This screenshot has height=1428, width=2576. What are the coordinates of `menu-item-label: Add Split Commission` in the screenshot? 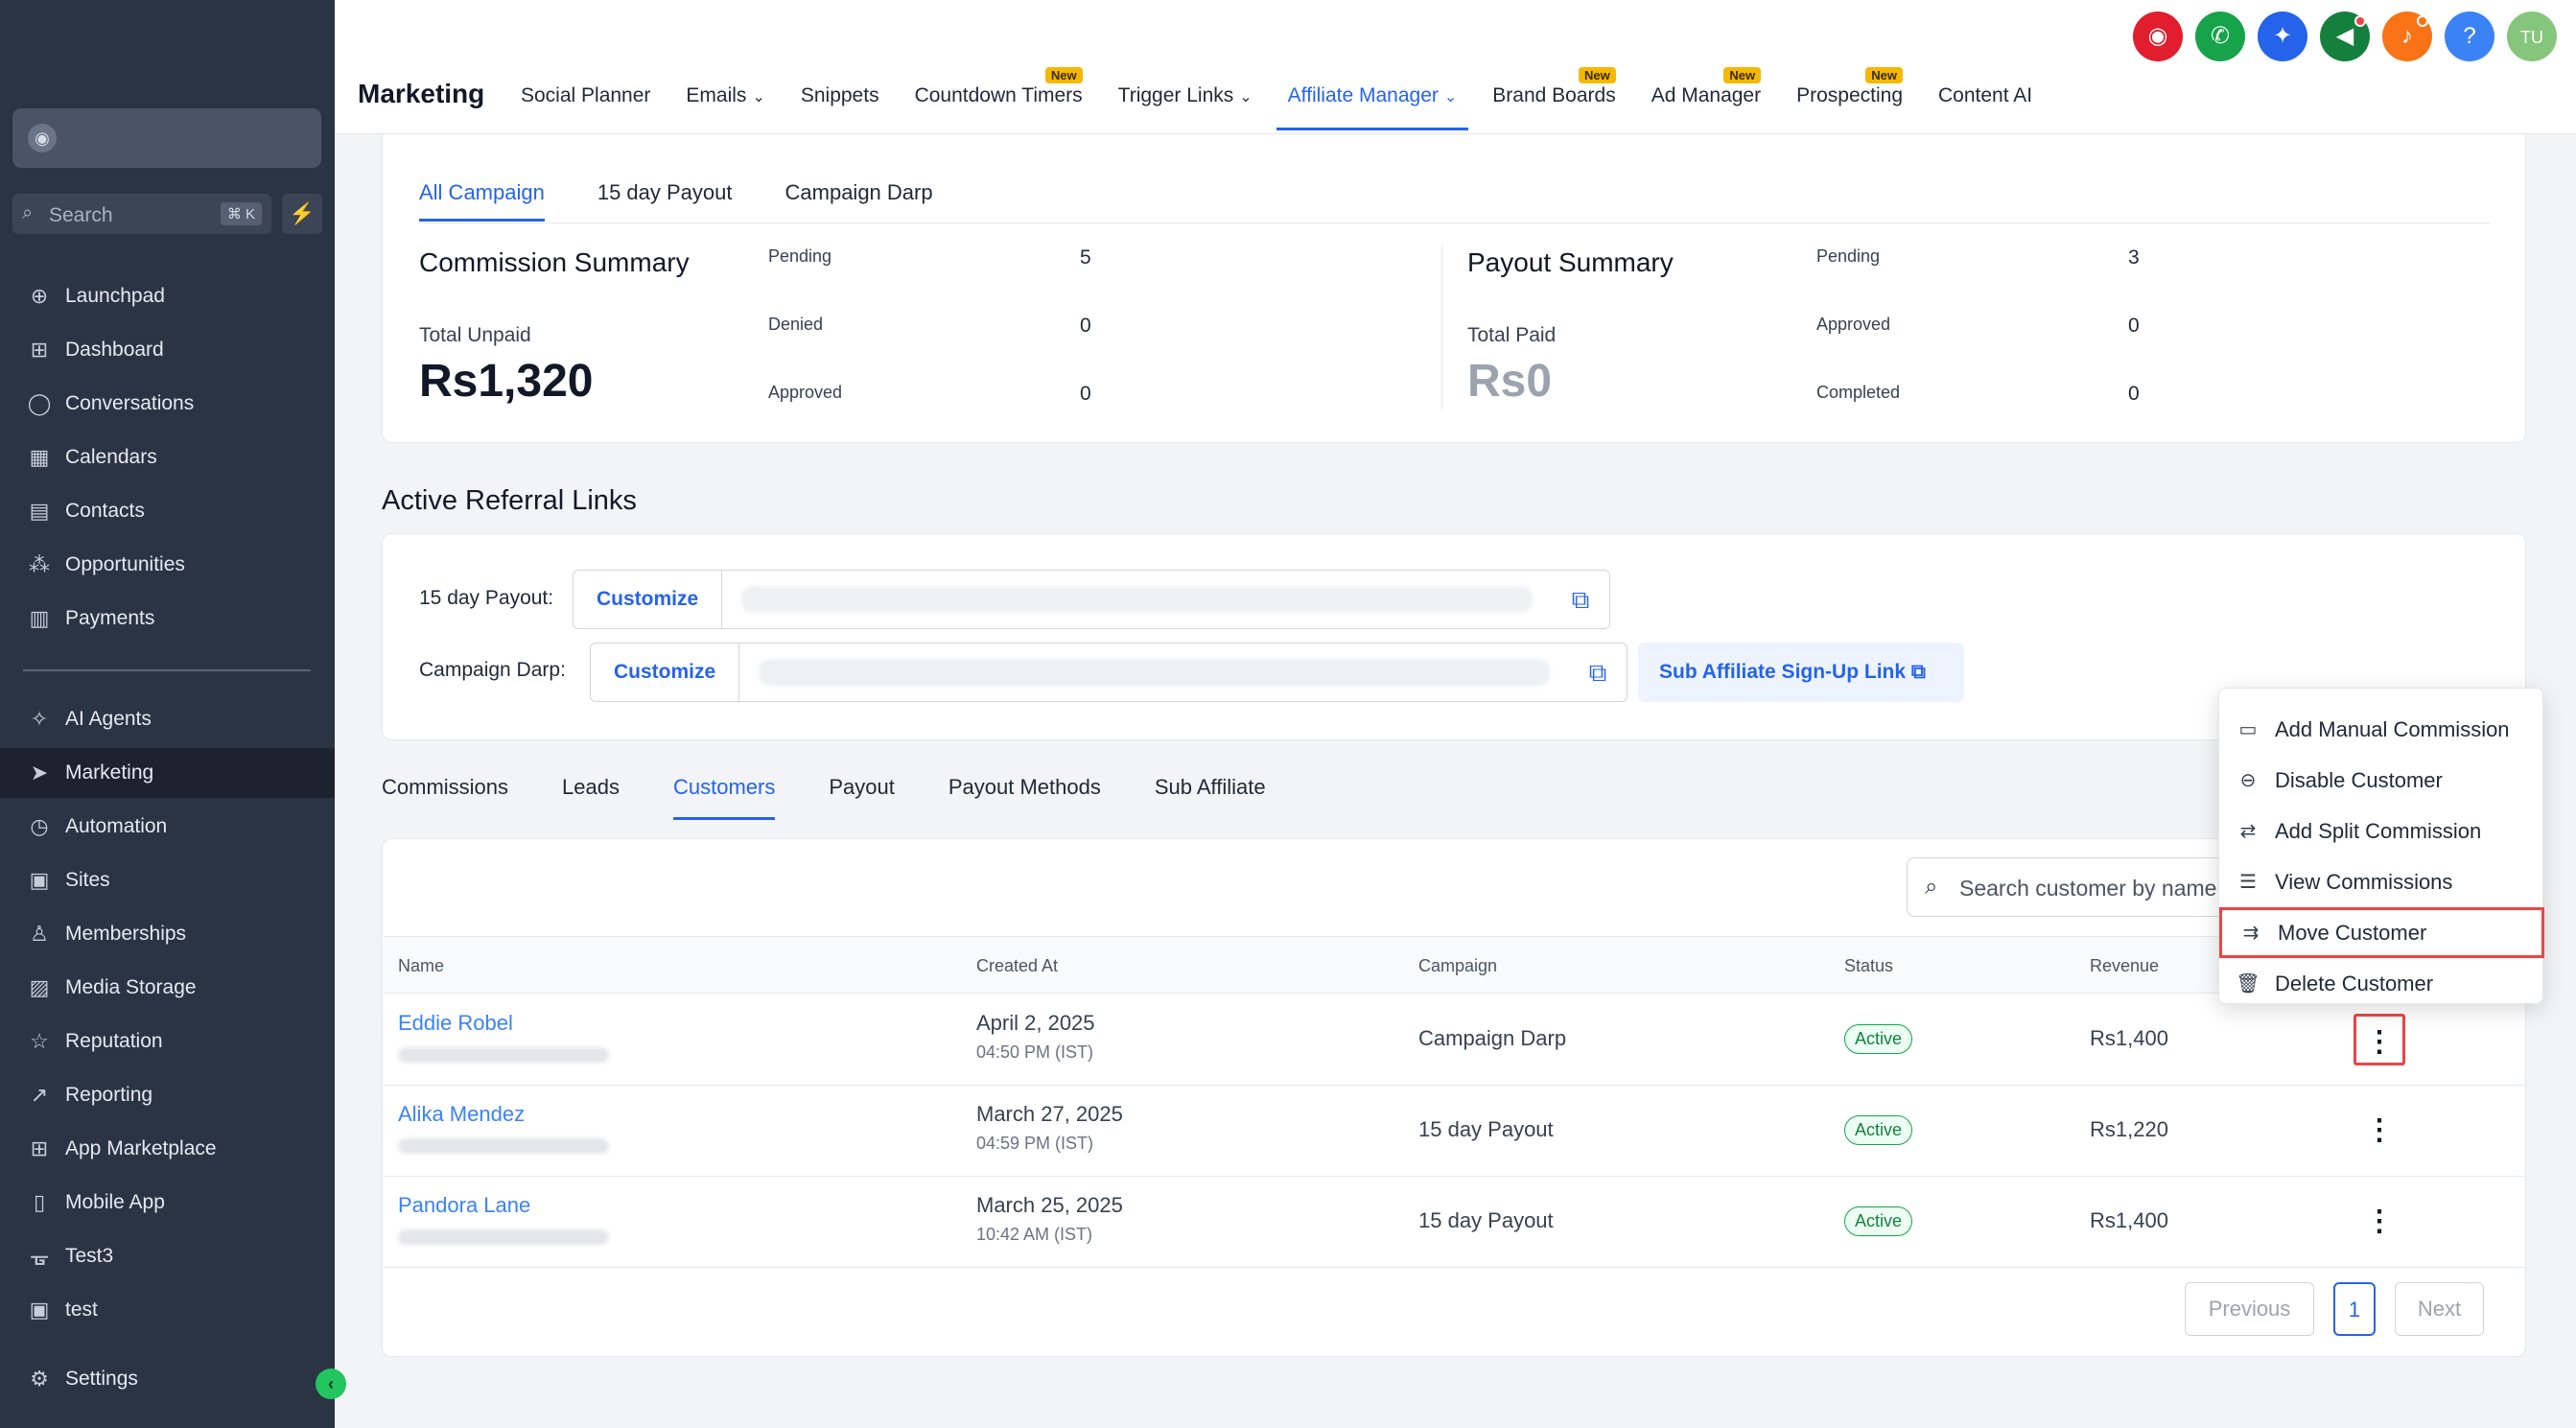 It's located at (2378, 830).